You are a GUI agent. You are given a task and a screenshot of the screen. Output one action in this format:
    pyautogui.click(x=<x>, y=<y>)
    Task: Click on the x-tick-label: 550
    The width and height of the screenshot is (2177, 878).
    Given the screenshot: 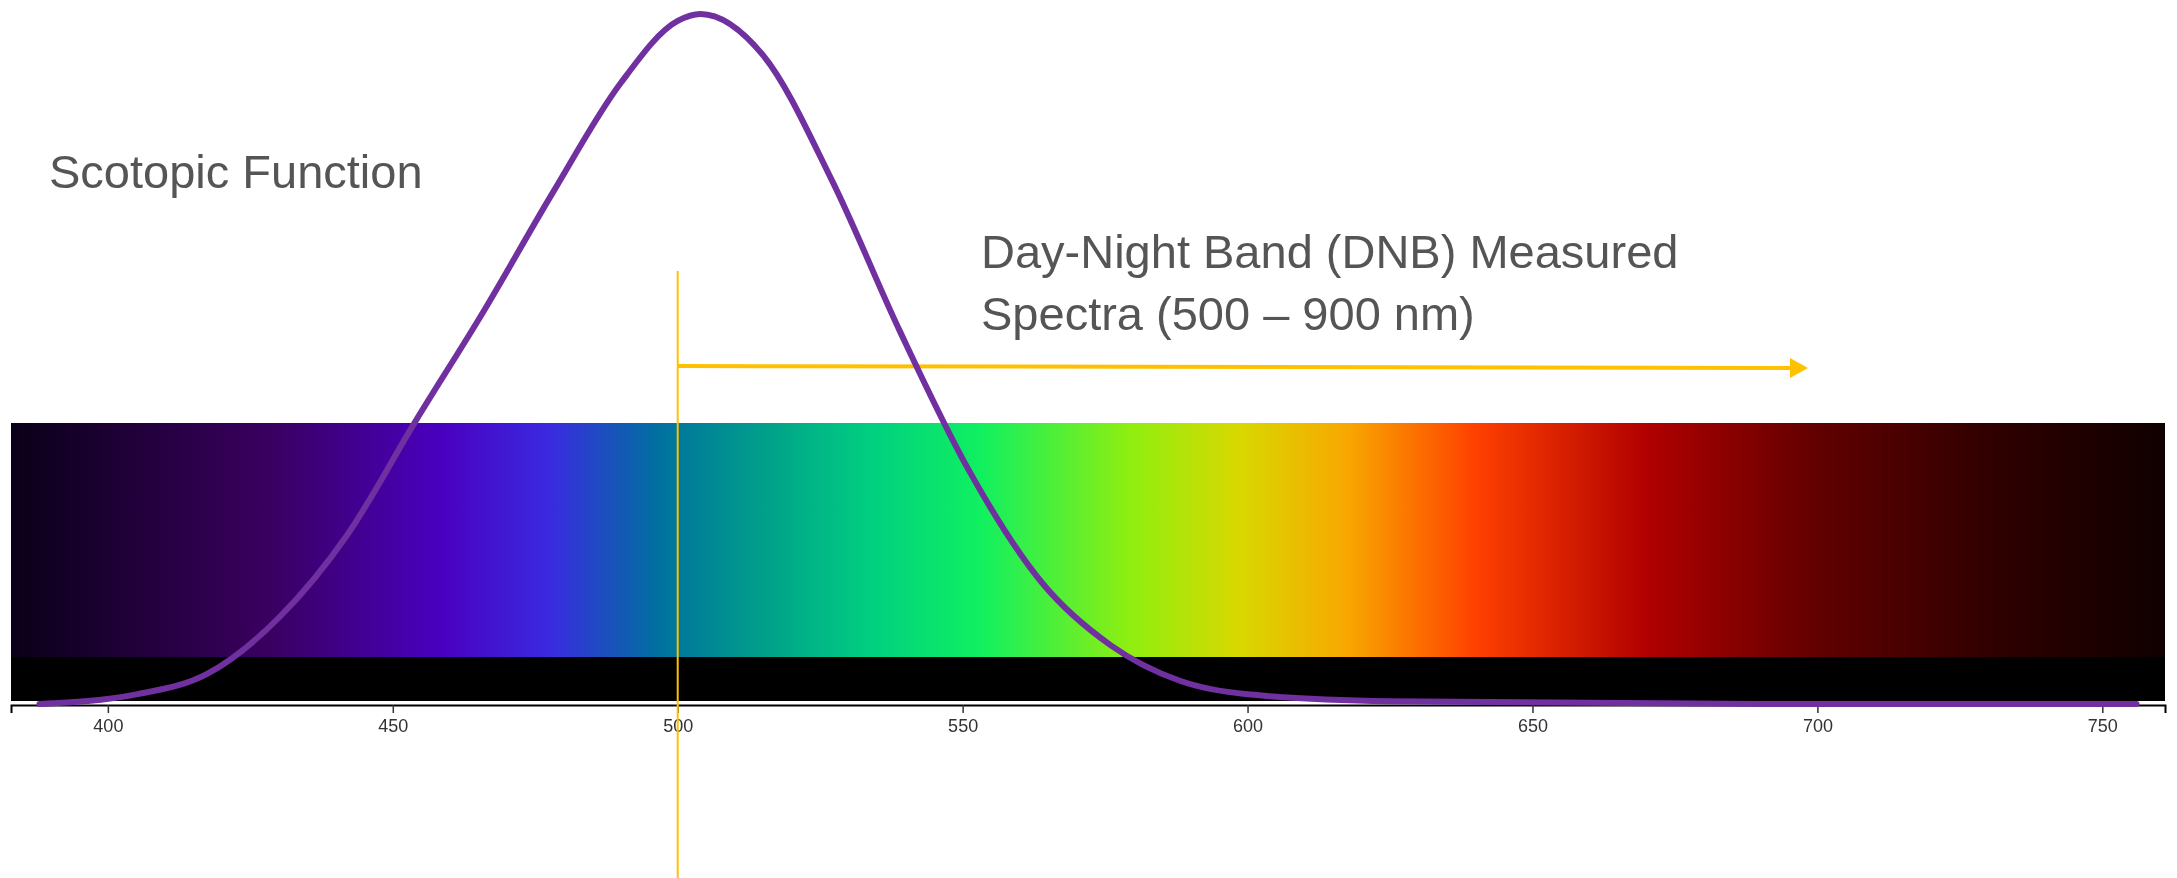 What is the action you would take?
    pyautogui.click(x=963, y=725)
    